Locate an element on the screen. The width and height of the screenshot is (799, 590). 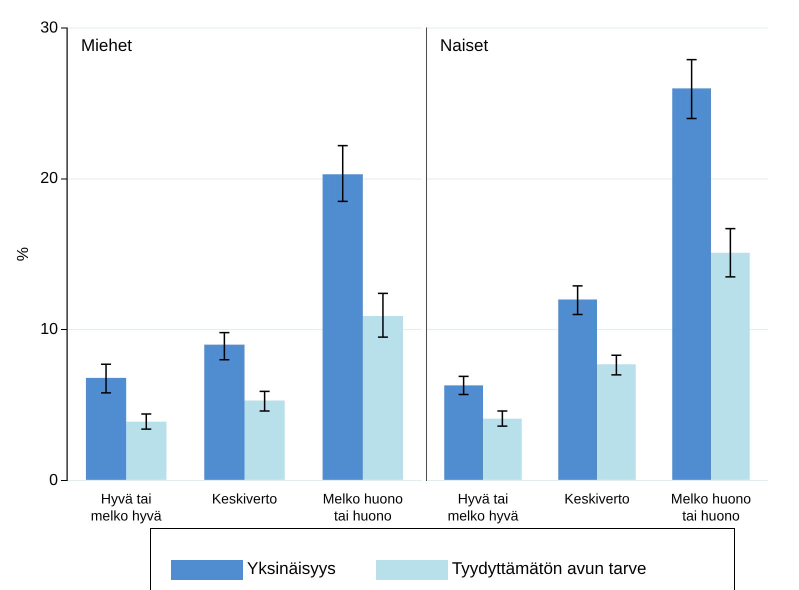
y-tick-label: 0 is located at coordinates (53, 480).